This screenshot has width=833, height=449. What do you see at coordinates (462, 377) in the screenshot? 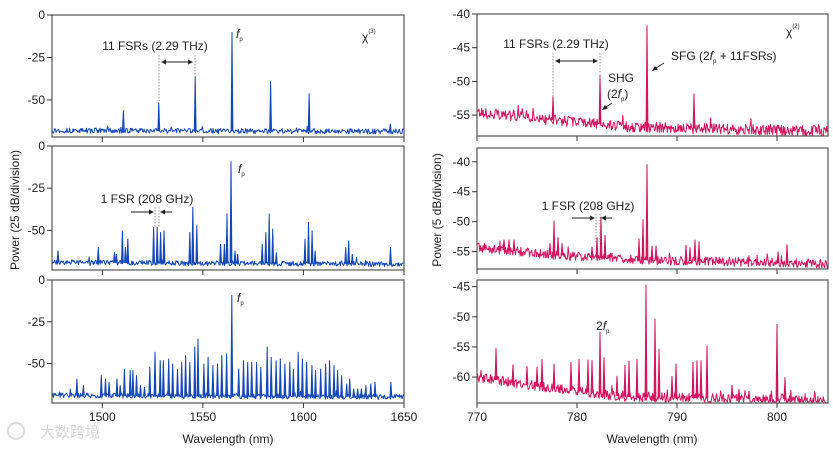
I see `y-tick-label: -60` at bounding box center [462, 377].